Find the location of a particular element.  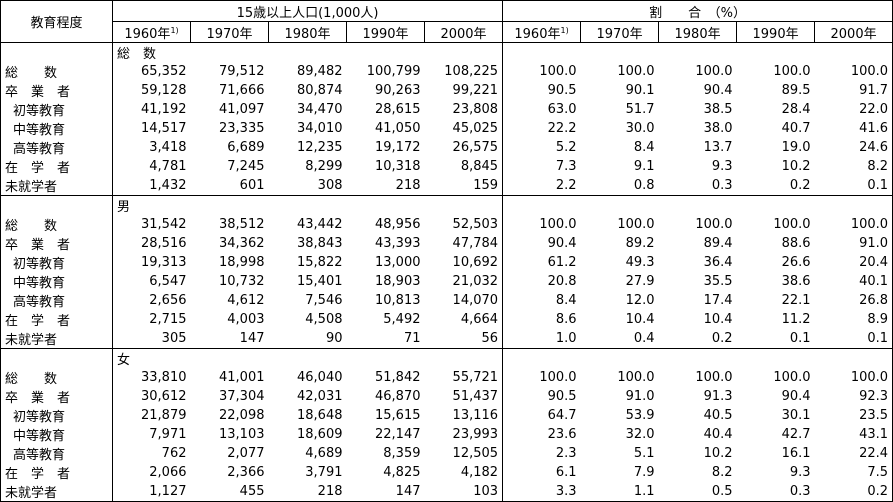

ratio-value: 22.0 is located at coordinates (874, 109).